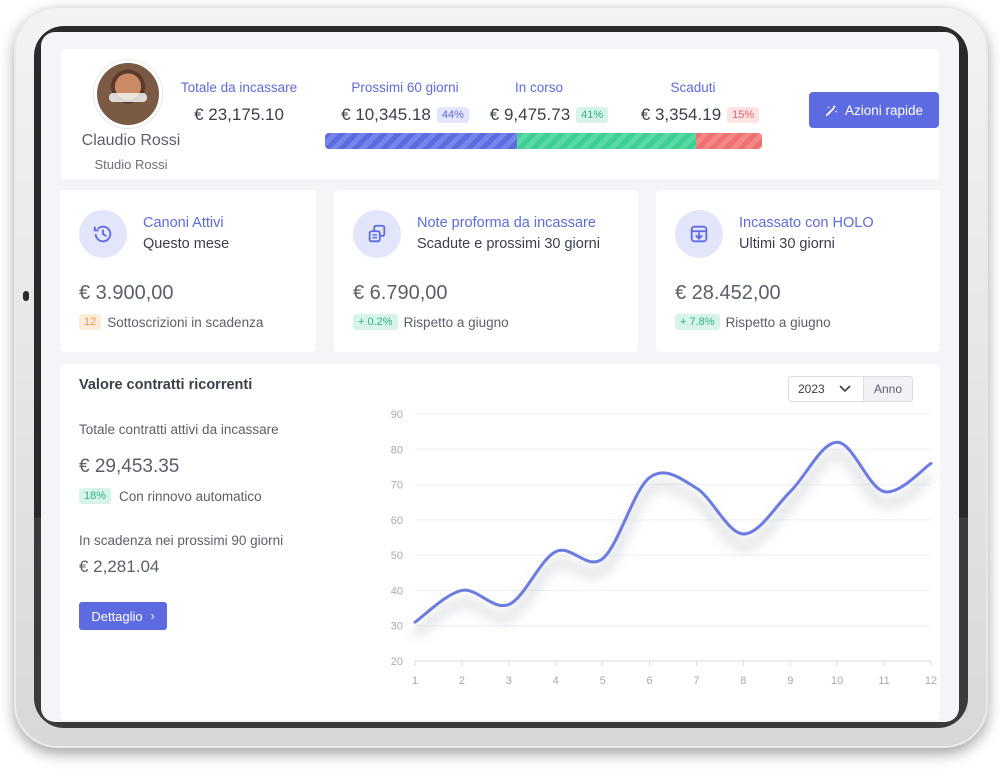 The height and width of the screenshot is (770, 1000). I want to click on distribution-bar, so click(543, 141).